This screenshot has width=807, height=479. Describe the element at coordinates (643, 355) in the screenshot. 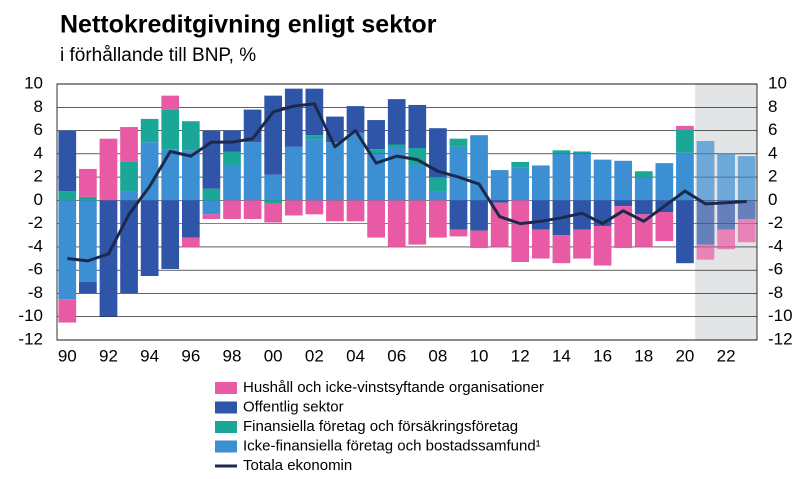

I see `x-tick-label: 18` at that location.